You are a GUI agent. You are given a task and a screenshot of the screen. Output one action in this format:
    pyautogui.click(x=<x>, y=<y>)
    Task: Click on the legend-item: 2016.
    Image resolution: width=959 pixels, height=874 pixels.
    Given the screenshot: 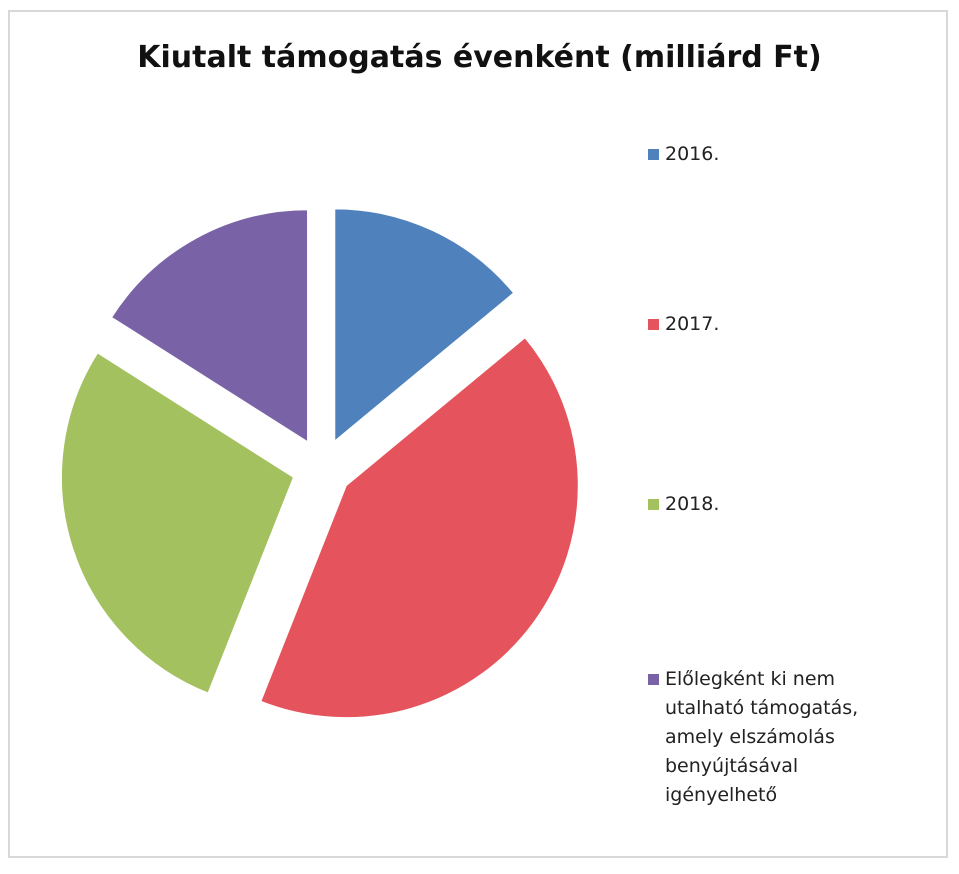 What is the action you would take?
    pyautogui.click(x=798, y=154)
    